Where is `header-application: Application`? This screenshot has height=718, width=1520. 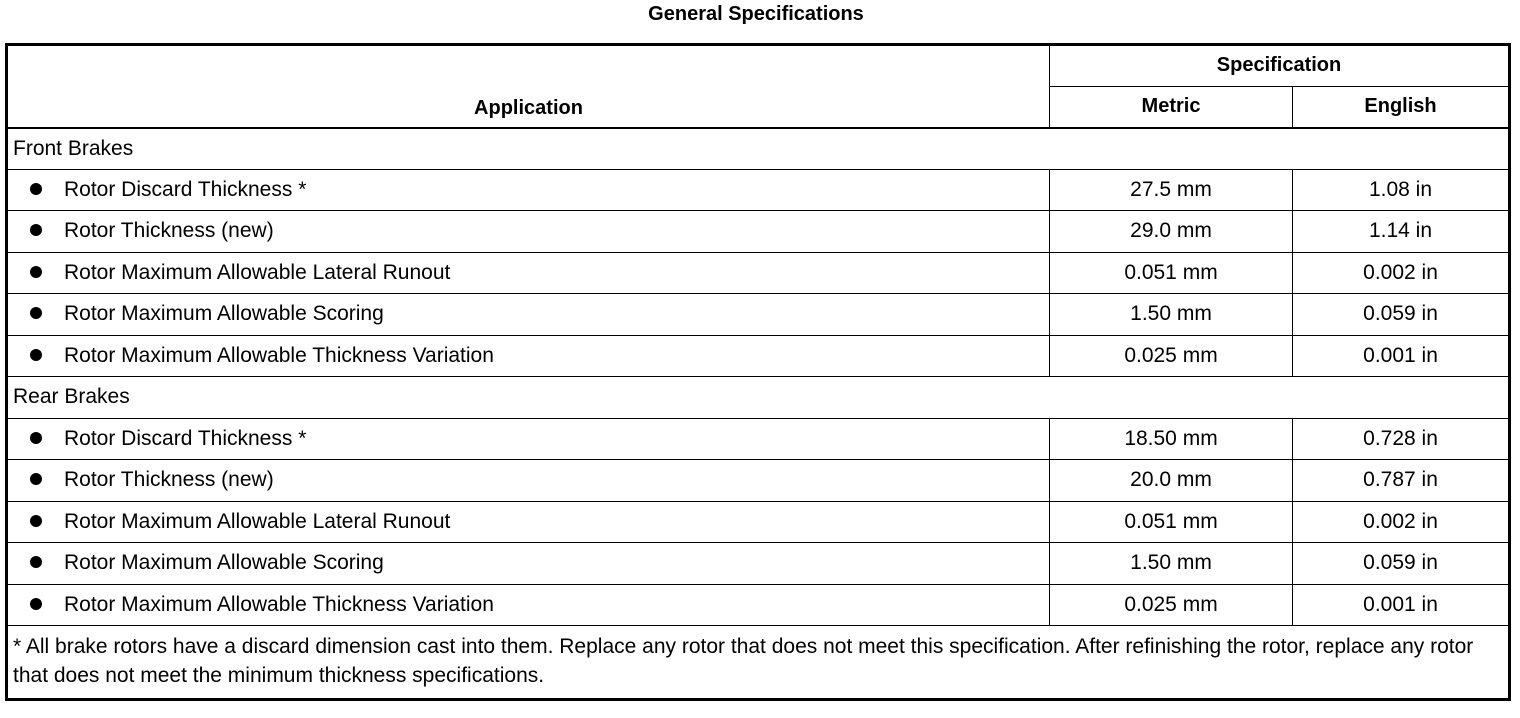
header-application: Application is located at coordinates (528, 86).